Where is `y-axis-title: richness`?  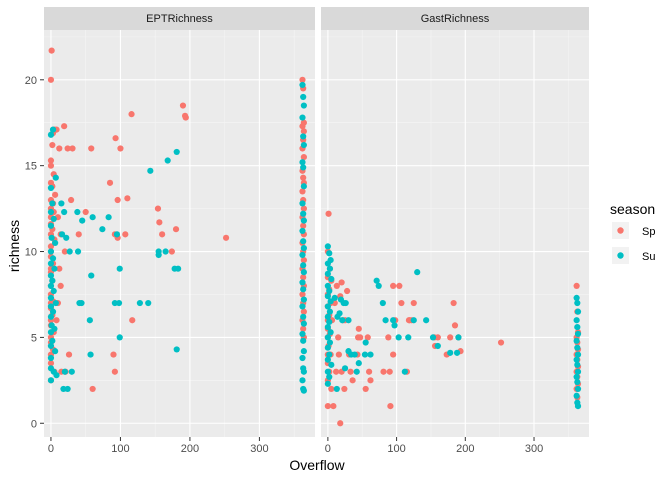 y-axis-title: richness is located at coordinates (14, 246).